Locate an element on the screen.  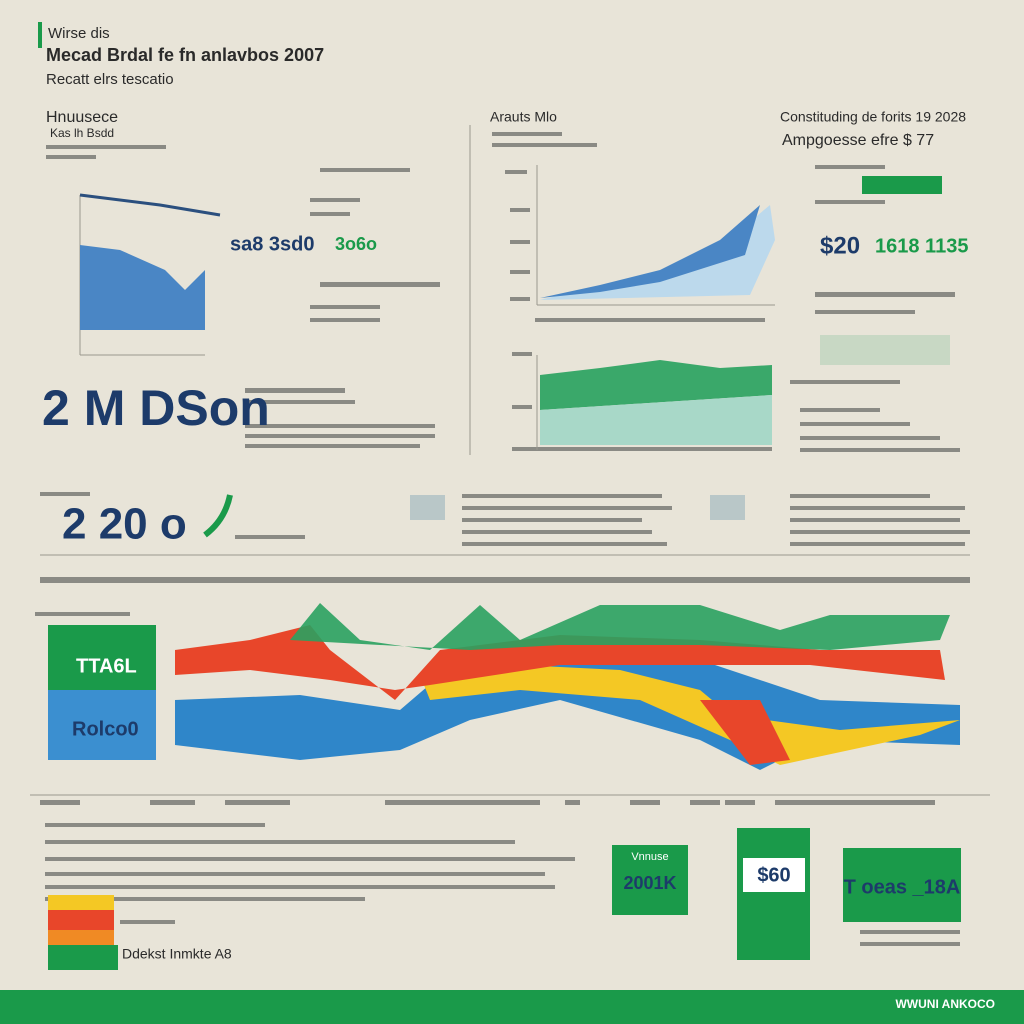
figure: $20 is located at coordinates (840, 245).